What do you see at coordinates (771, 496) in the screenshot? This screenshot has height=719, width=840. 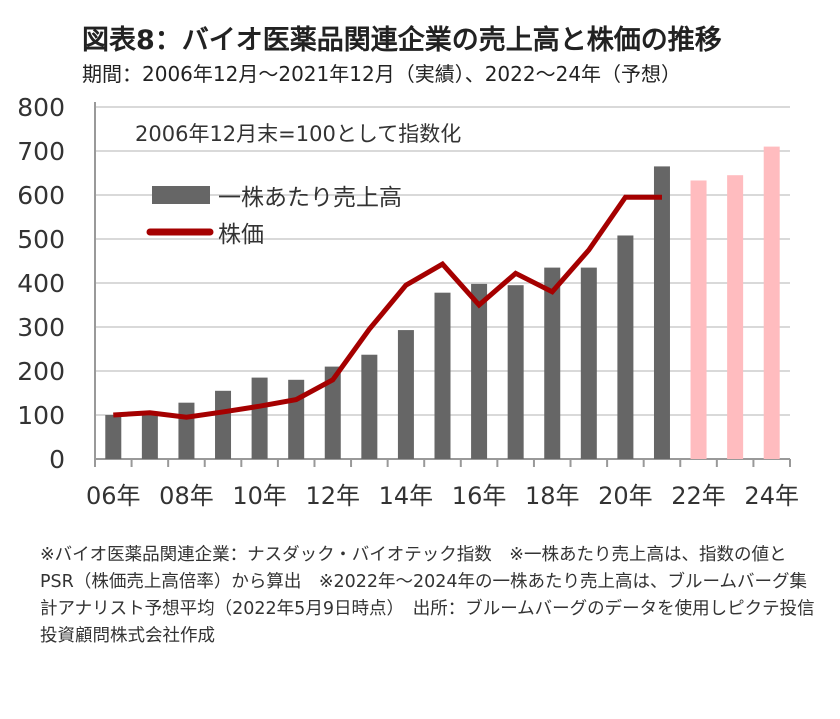 I see `x-tick-label: 24年` at bounding box center [771, 496].